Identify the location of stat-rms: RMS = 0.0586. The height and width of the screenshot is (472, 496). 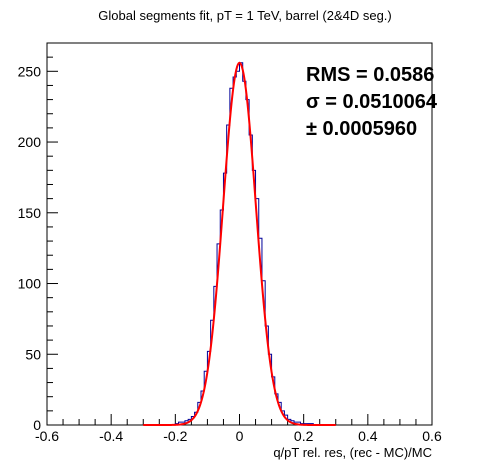
(370, 75).